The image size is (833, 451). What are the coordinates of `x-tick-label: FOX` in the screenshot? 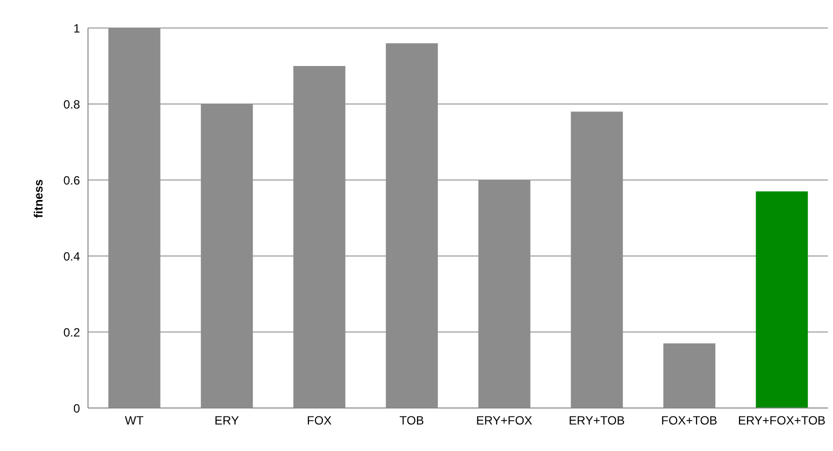 It's located at (319, 421).